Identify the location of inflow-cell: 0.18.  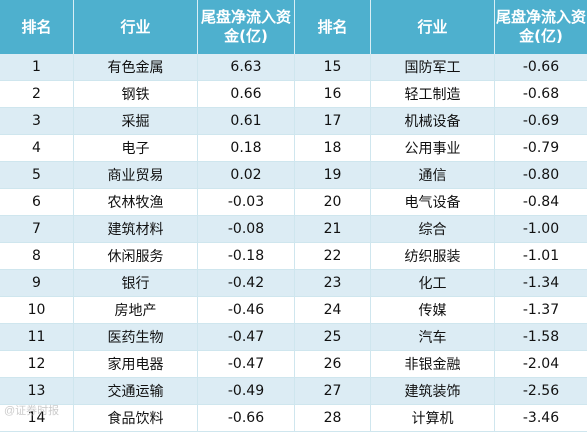
(246, 148).